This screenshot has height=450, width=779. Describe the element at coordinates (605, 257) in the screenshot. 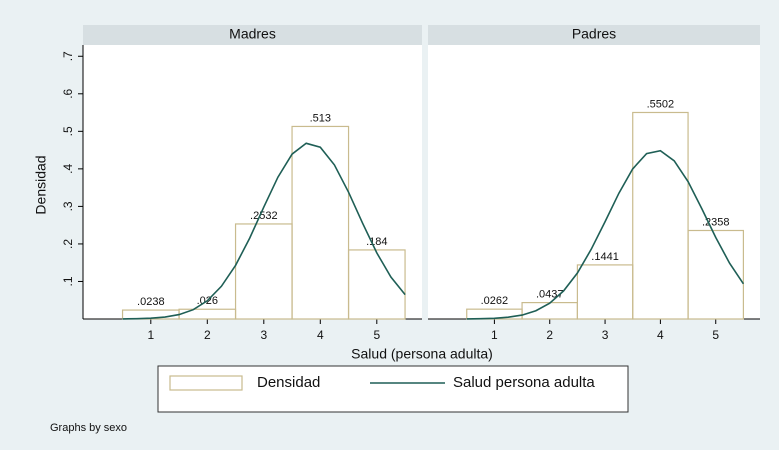

I see `data-label: .1441` at that location.